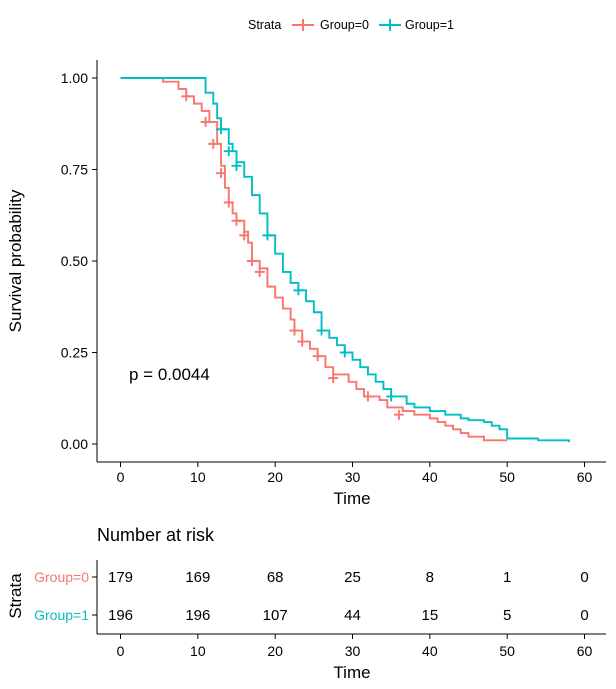 The image size is (616, 689). What do you see at coordinates (507, 615) in the screenshot?
I see `risk-count: 5` at bounding box center [507, 615].